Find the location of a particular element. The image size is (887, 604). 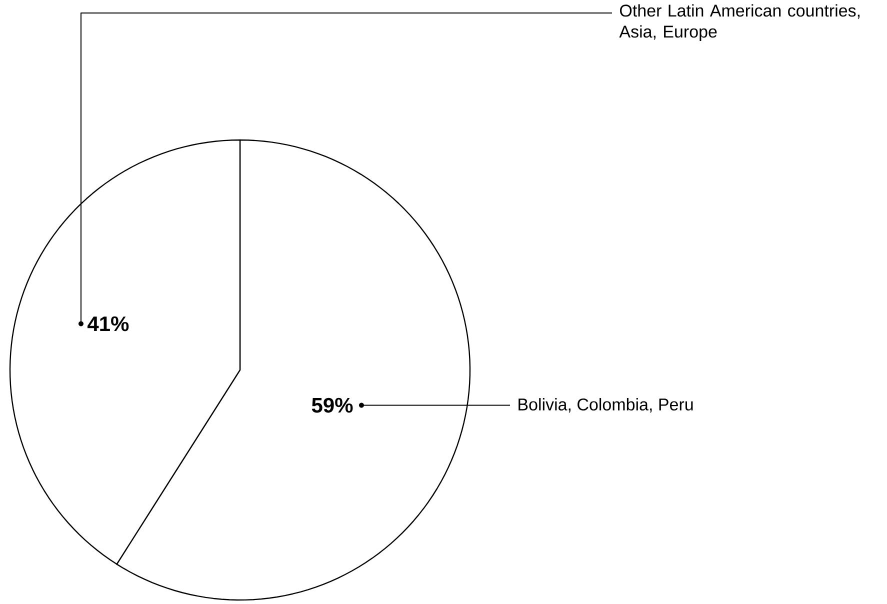

data-label: 41% is located at coordinates (108, 324).